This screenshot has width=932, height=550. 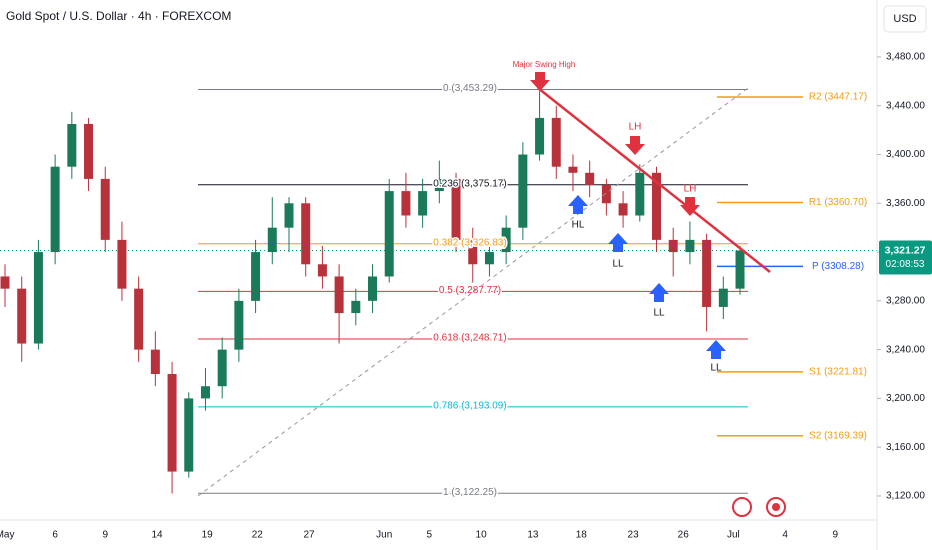 What do you see at coordinates (905, 203) in the screenshot?
I see `y-tick-label: 3,360.00` at bounding box center [905, 203].